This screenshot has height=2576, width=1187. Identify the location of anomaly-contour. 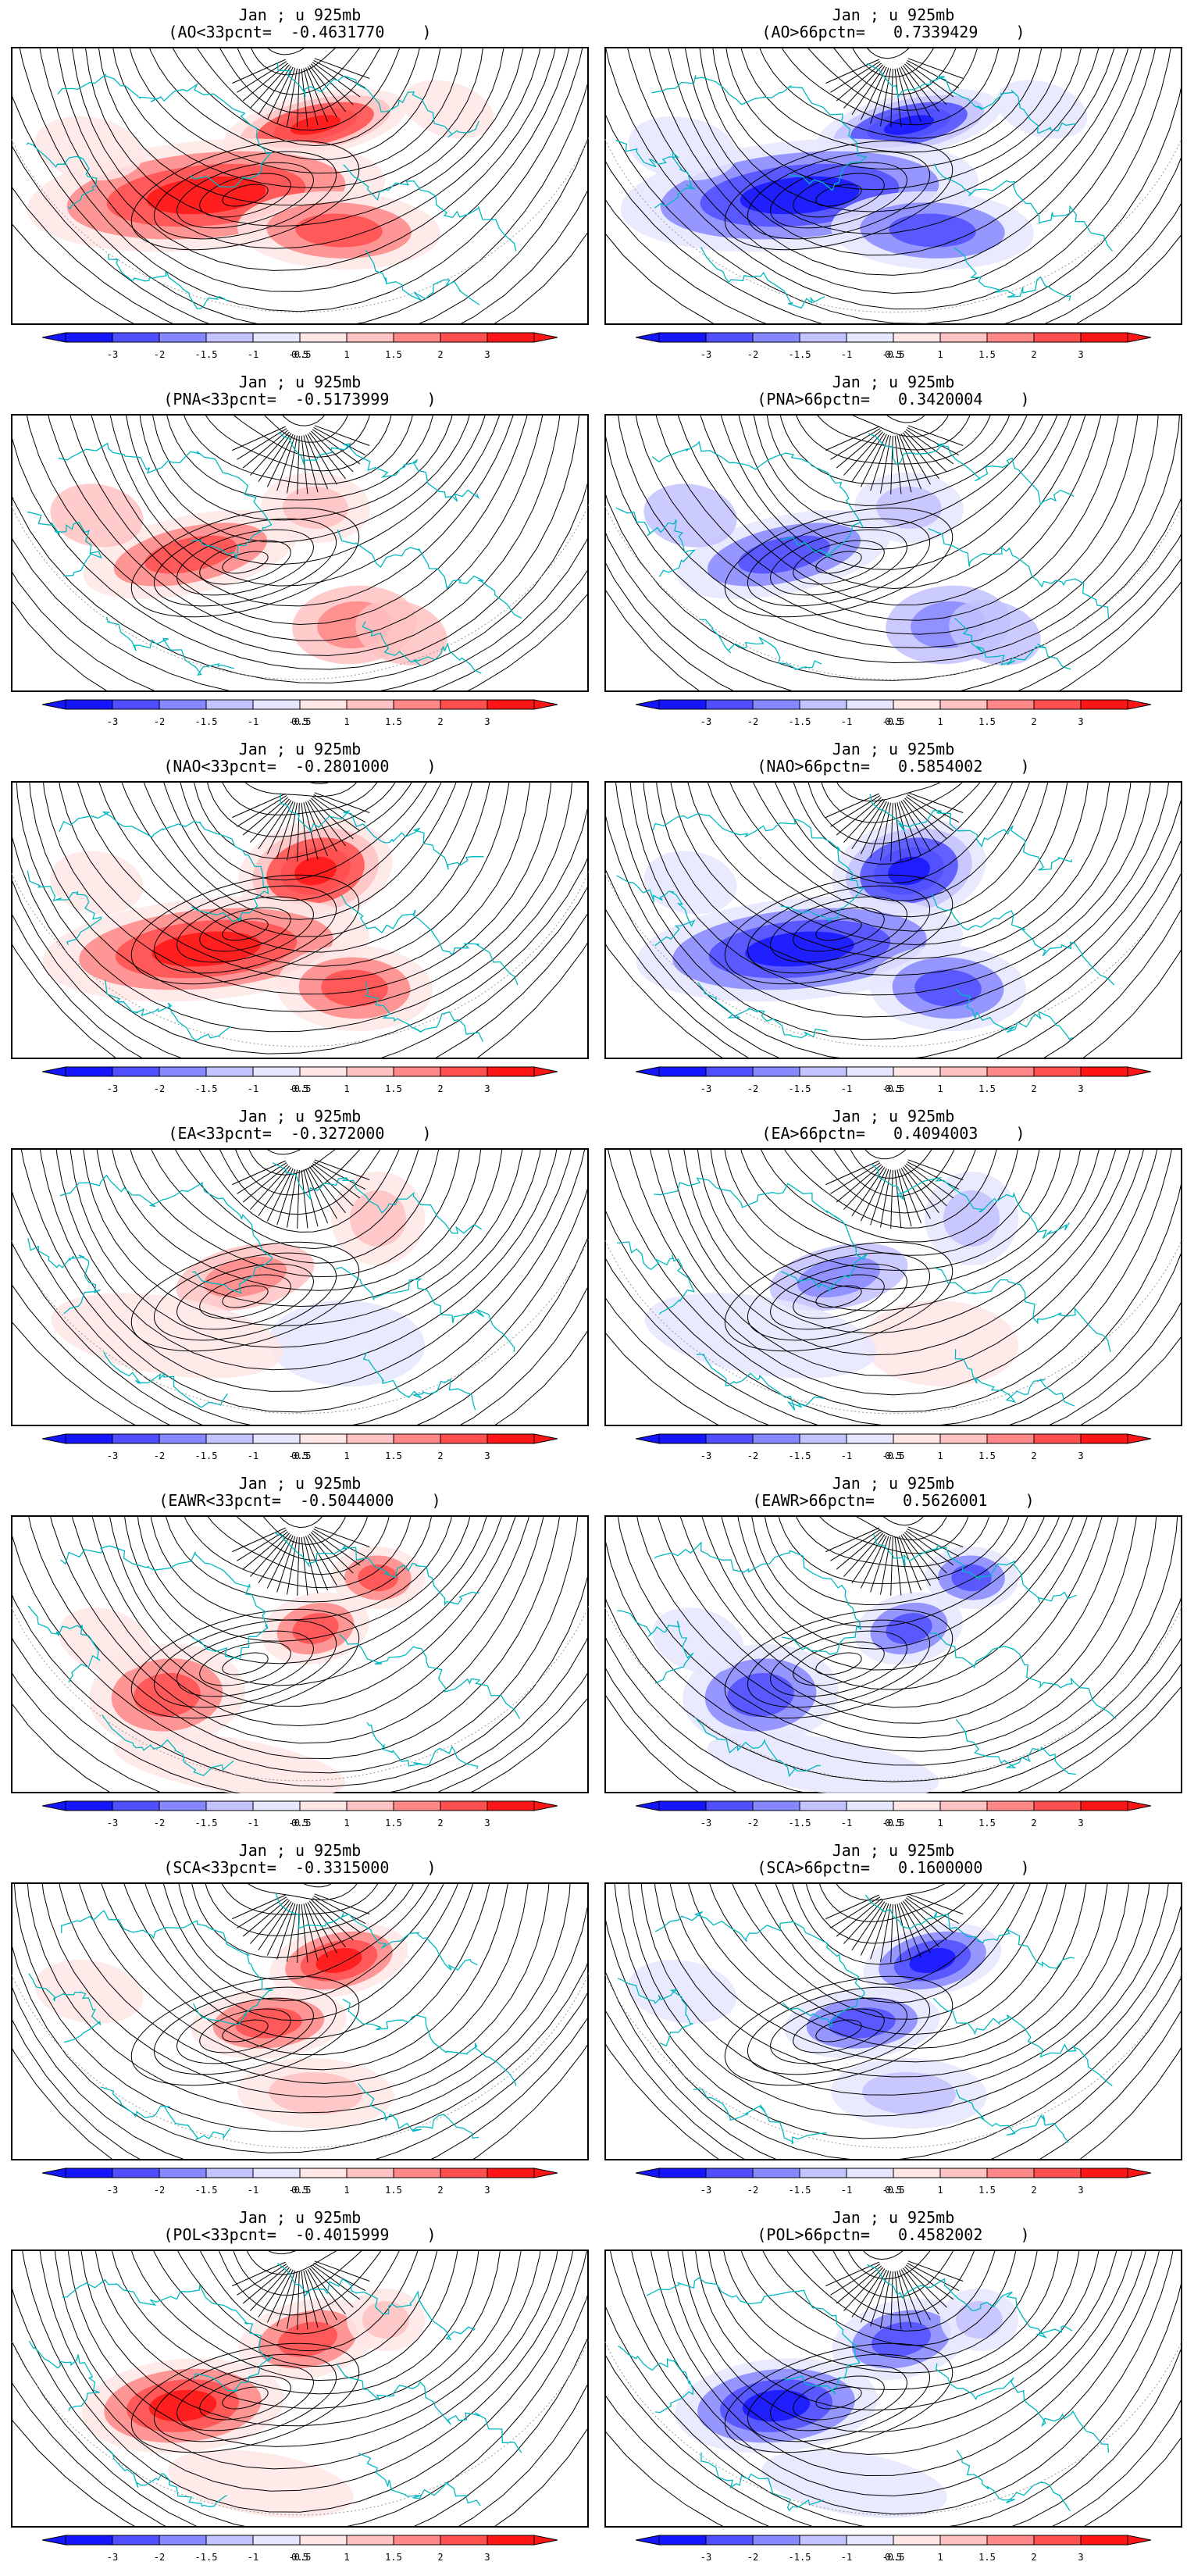
(385, 2319).